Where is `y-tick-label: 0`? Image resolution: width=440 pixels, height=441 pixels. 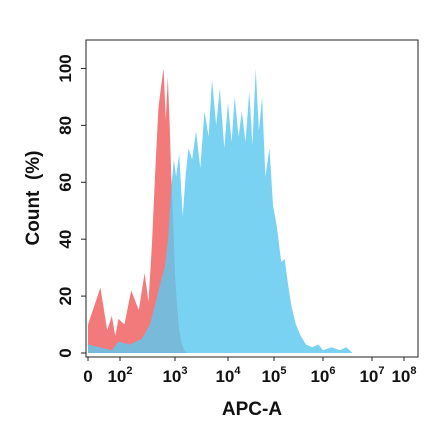
y-tick-label: 0 is located at coordinates (65, 352).